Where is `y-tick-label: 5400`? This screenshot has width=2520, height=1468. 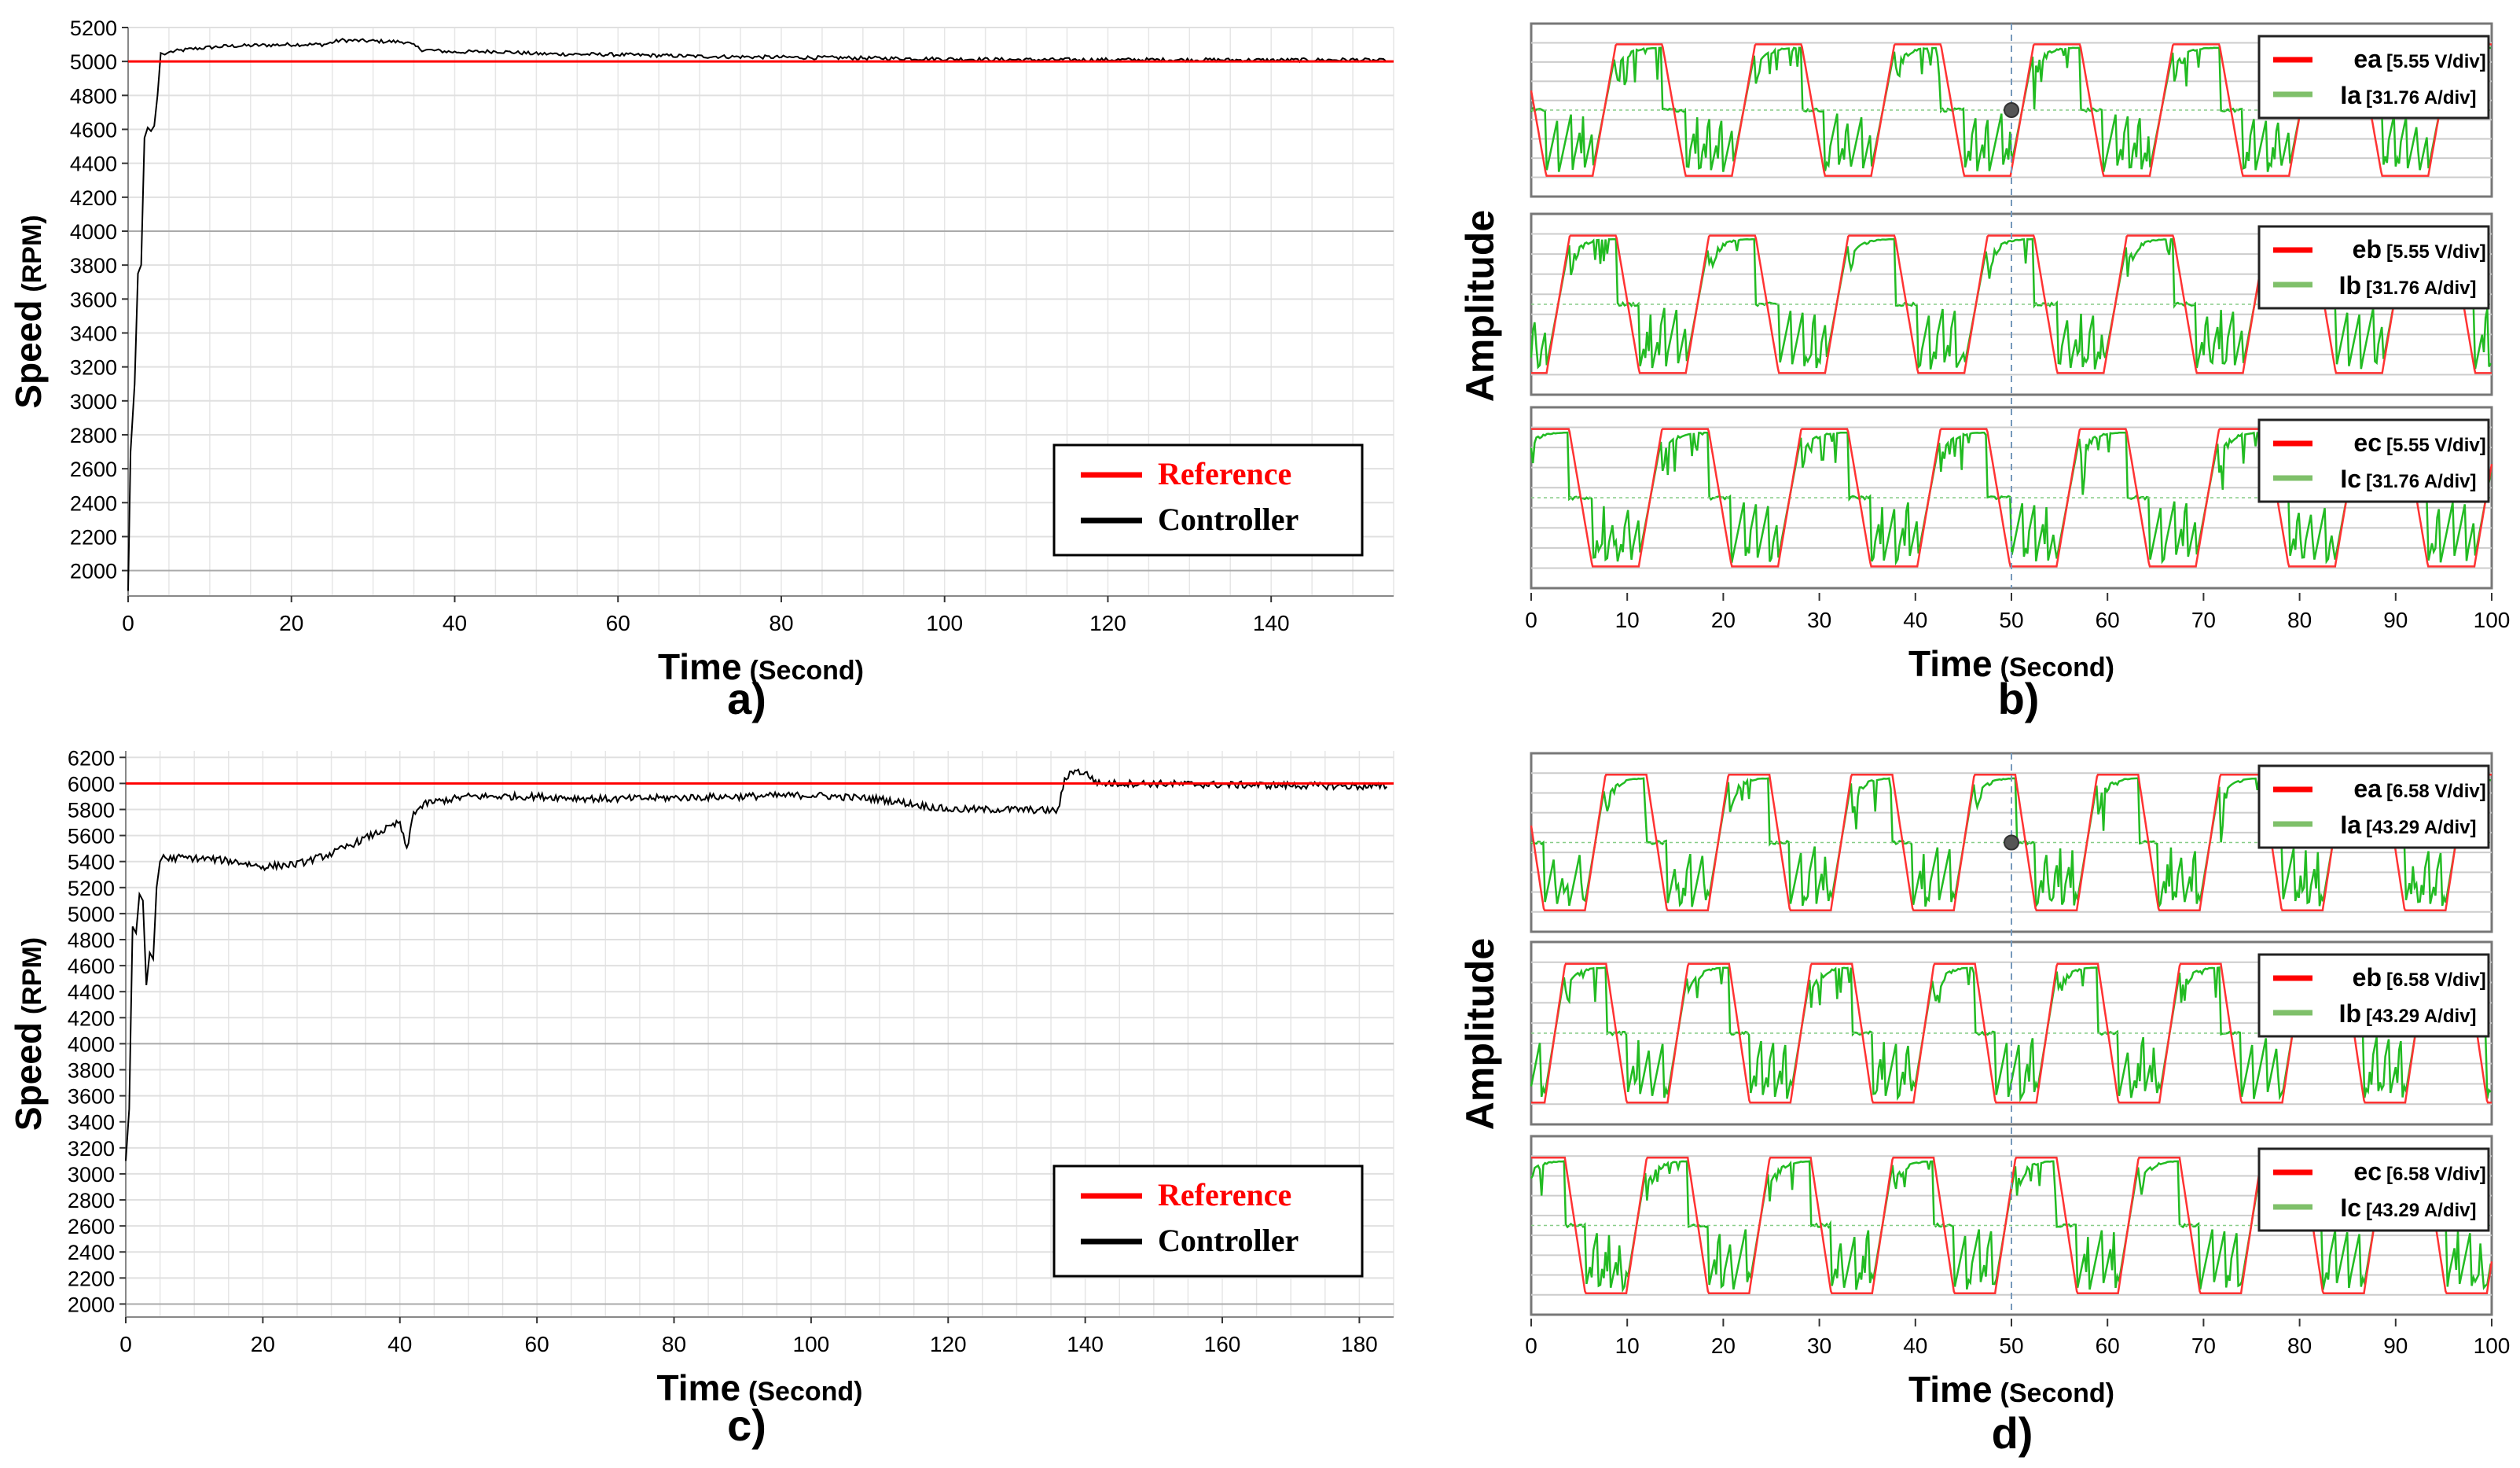
y-tick-label: 5400 is located at coordinates (91, 862).